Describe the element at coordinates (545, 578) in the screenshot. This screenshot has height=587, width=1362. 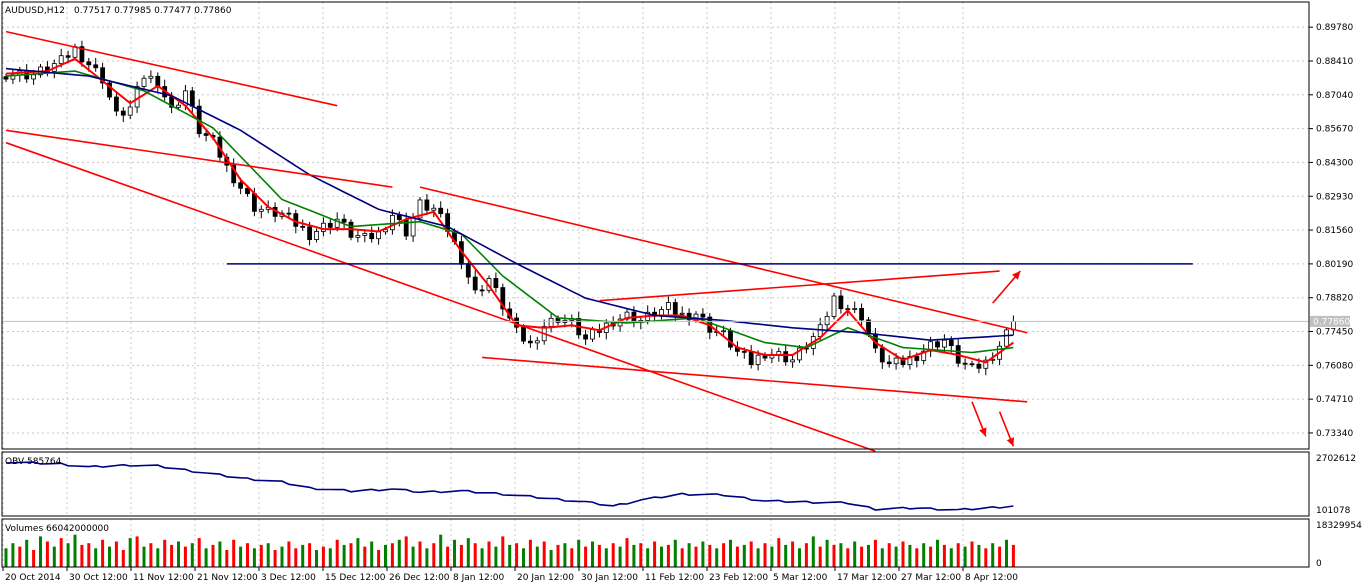
I see `x-tick-label: 20 Jan 12:00` at that location.